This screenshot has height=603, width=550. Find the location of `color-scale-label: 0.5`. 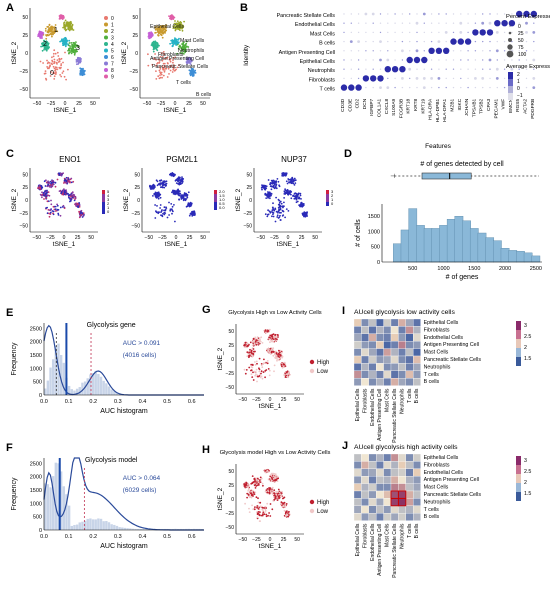

color-scale-label: 0.5 is located at coordinates (222, 203).